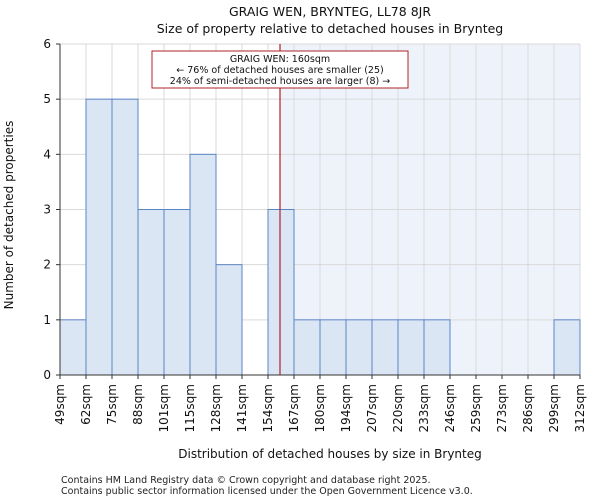 The height and width of the screenshot is (500, 600). What do you see at coordinates (190, 408) in the screenshot?
I see `x-tick-label: 115sqm` at bounding box center [190, 408].